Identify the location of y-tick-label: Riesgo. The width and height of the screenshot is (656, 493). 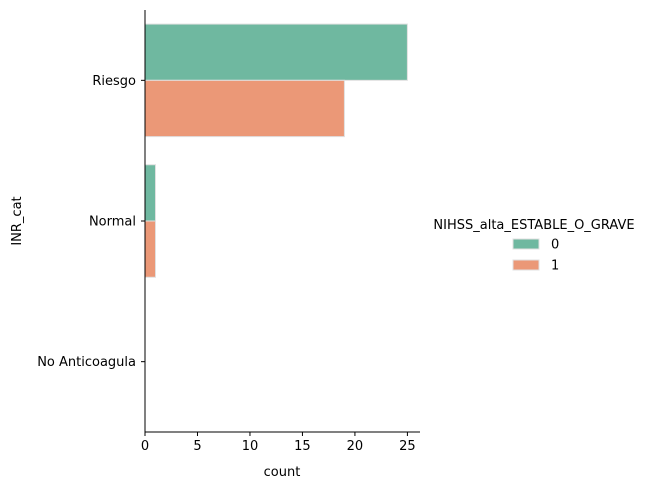
(114, 81).